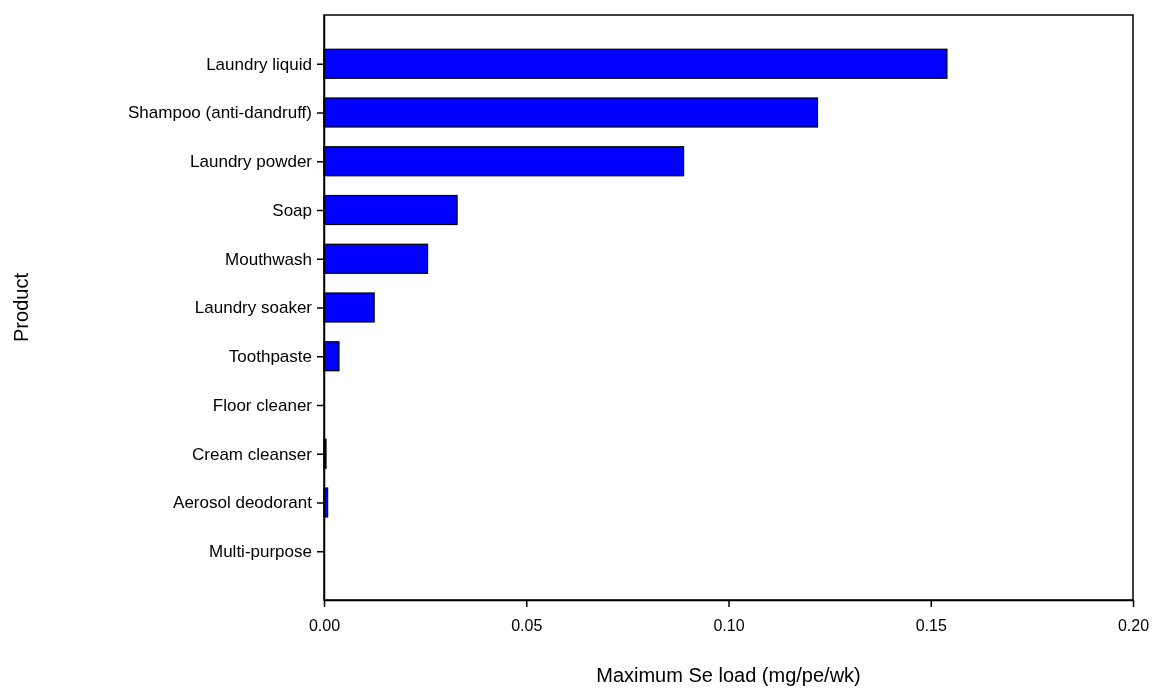 The image size is (1159, 695). Describe the element at coordinates (260, 552) in the screenshot. I see `y-tick-label: Multi-purpose` at that location.